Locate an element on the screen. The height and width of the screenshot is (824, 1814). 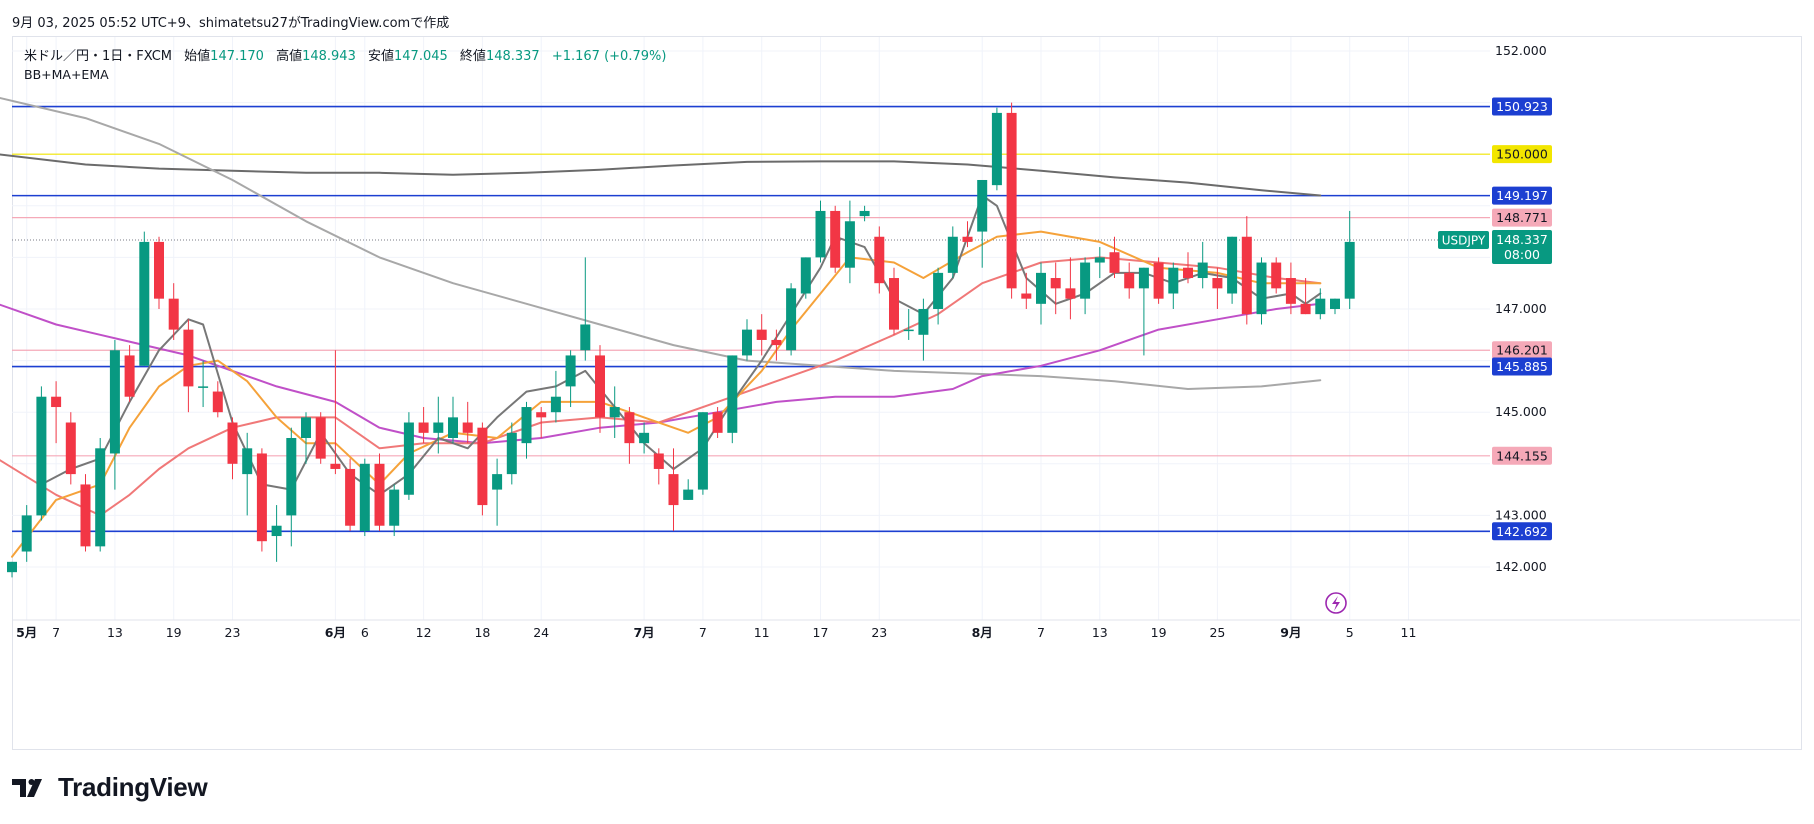
symbol-tag is located at coordinates (1463, 239).